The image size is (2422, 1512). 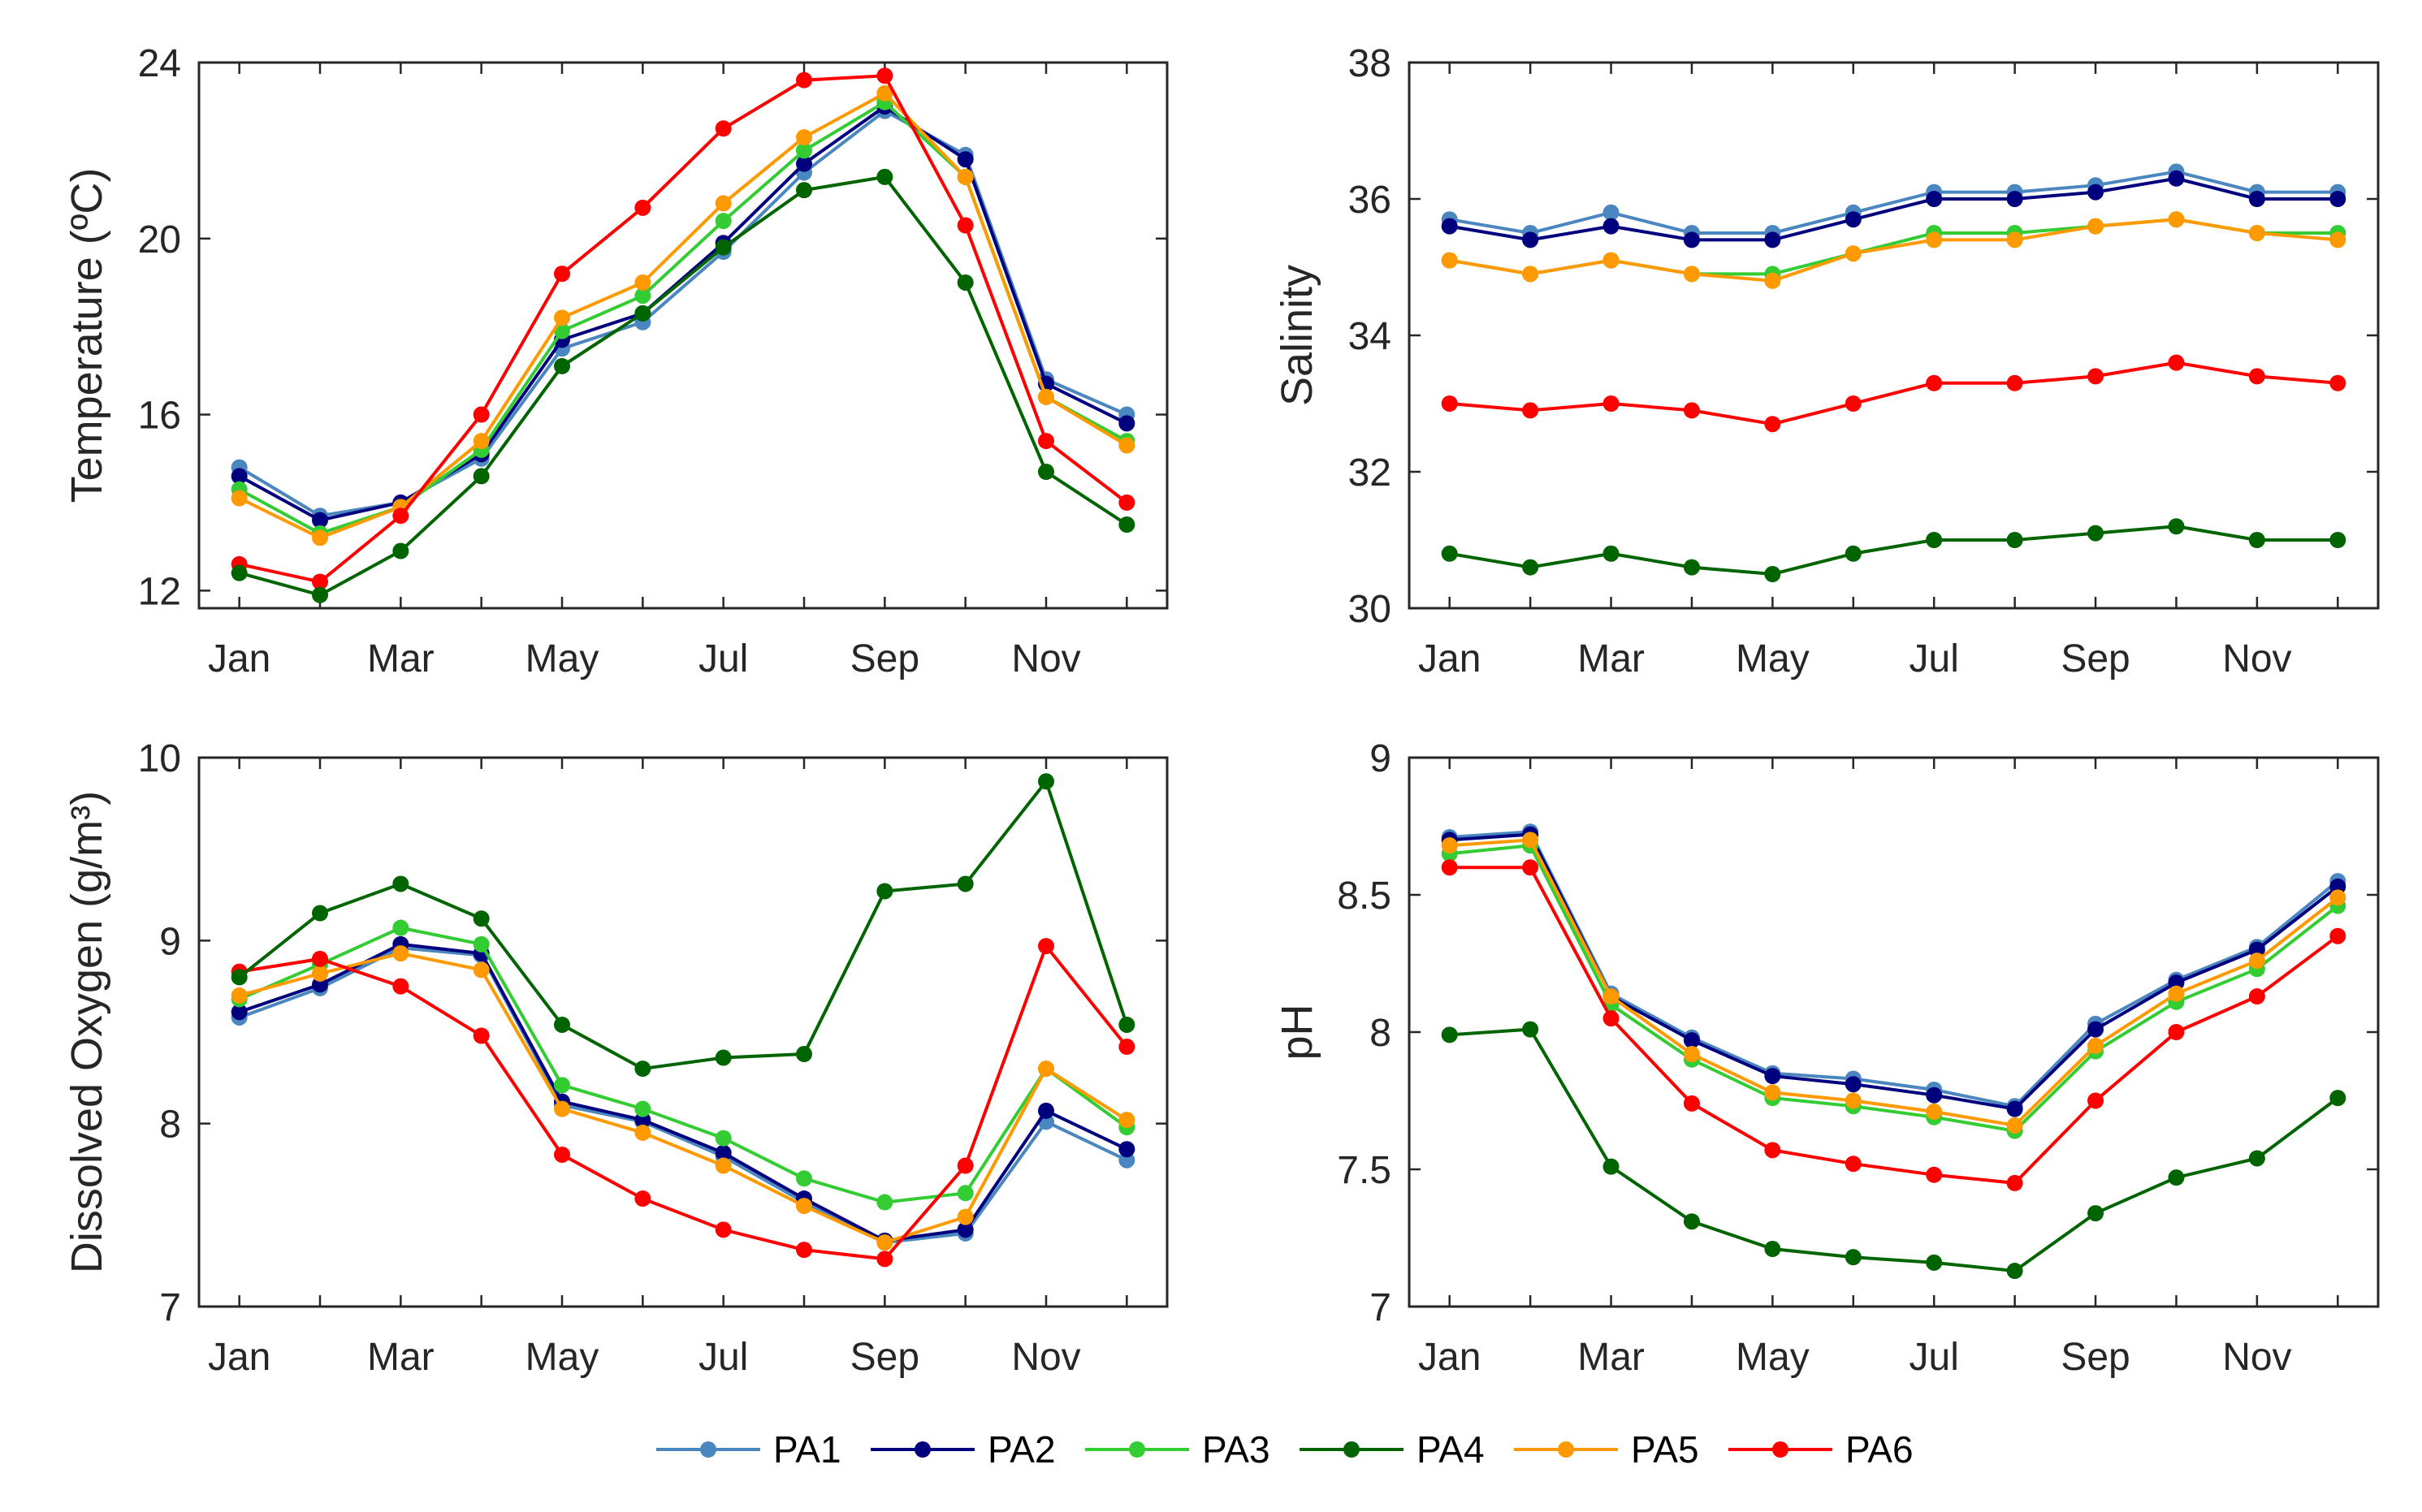 What do you see at coordinates (1370, 336) in the screenshot?
I see `y-tick-label: 34` at bounding box center [1370, 336].